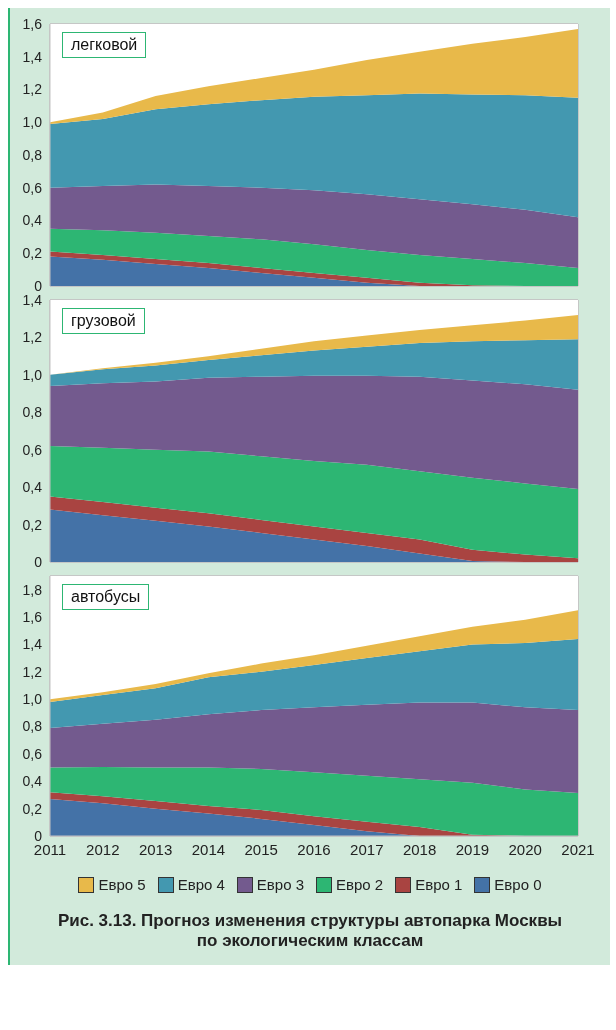  What do you see at coordinates (438, 884) in the screenshot?
I see `legend-label: Евро 1` at bounding box center [438, 884].